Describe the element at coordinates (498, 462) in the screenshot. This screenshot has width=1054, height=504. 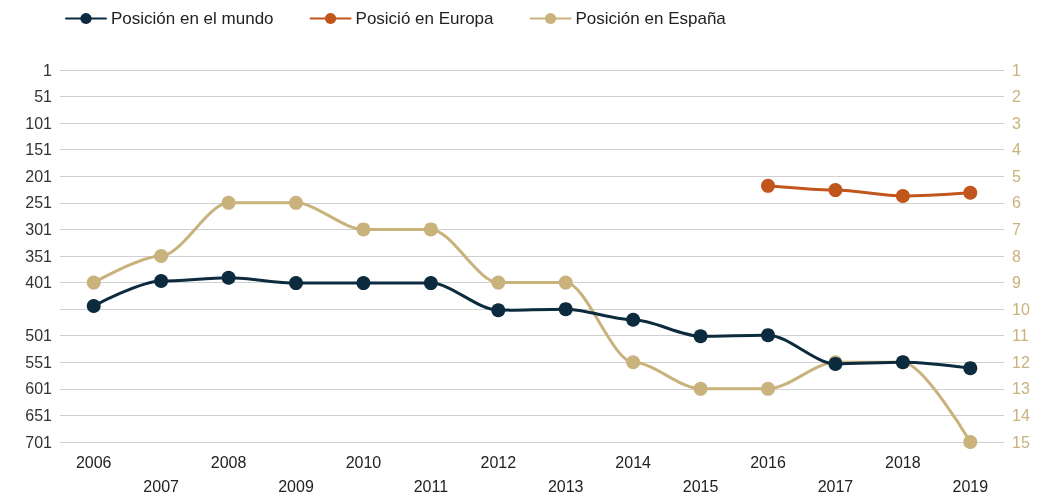
I see `x-tick-label: 2012` at that location.